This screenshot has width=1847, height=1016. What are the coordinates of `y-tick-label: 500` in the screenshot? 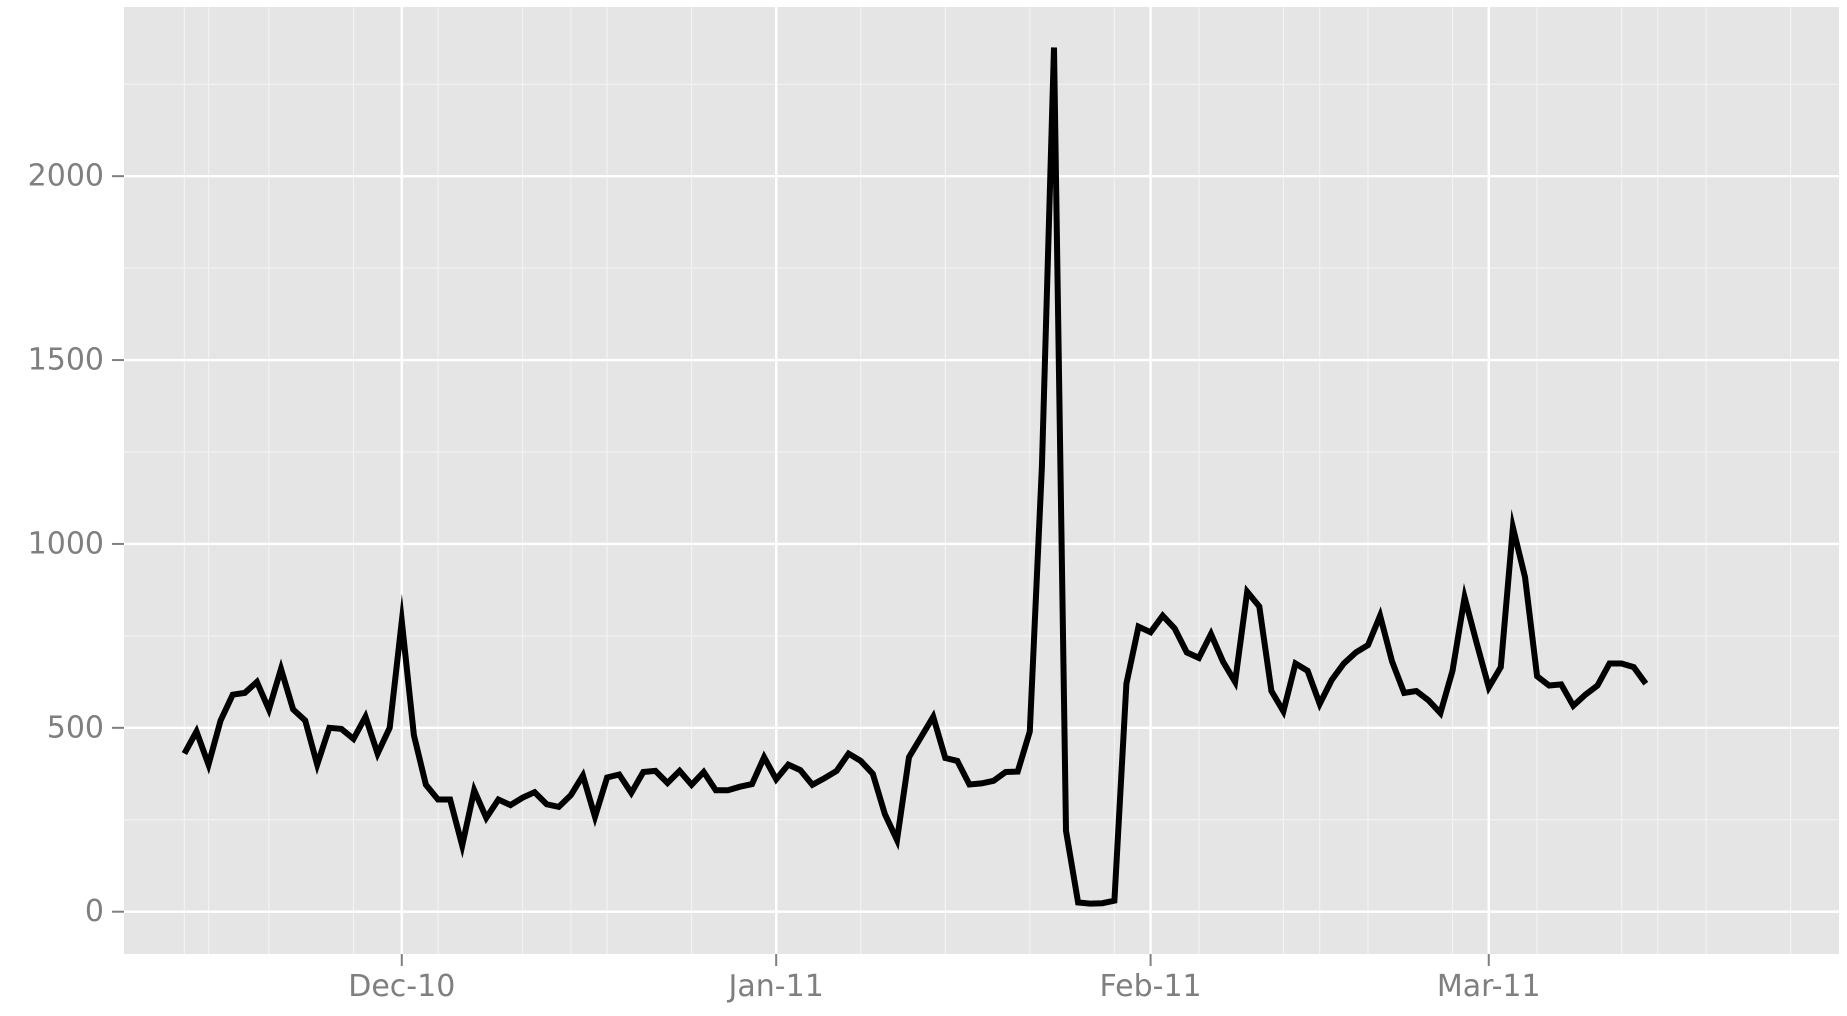 It's located at (75, 727).